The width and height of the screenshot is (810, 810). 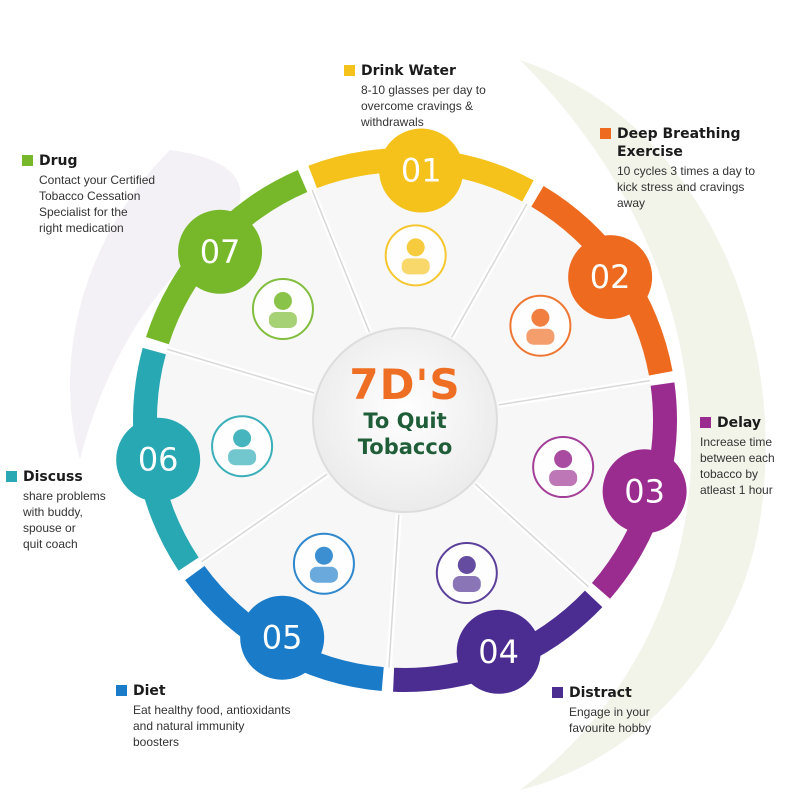 I want to click on step-number: 04, so click(x=498, y=652).